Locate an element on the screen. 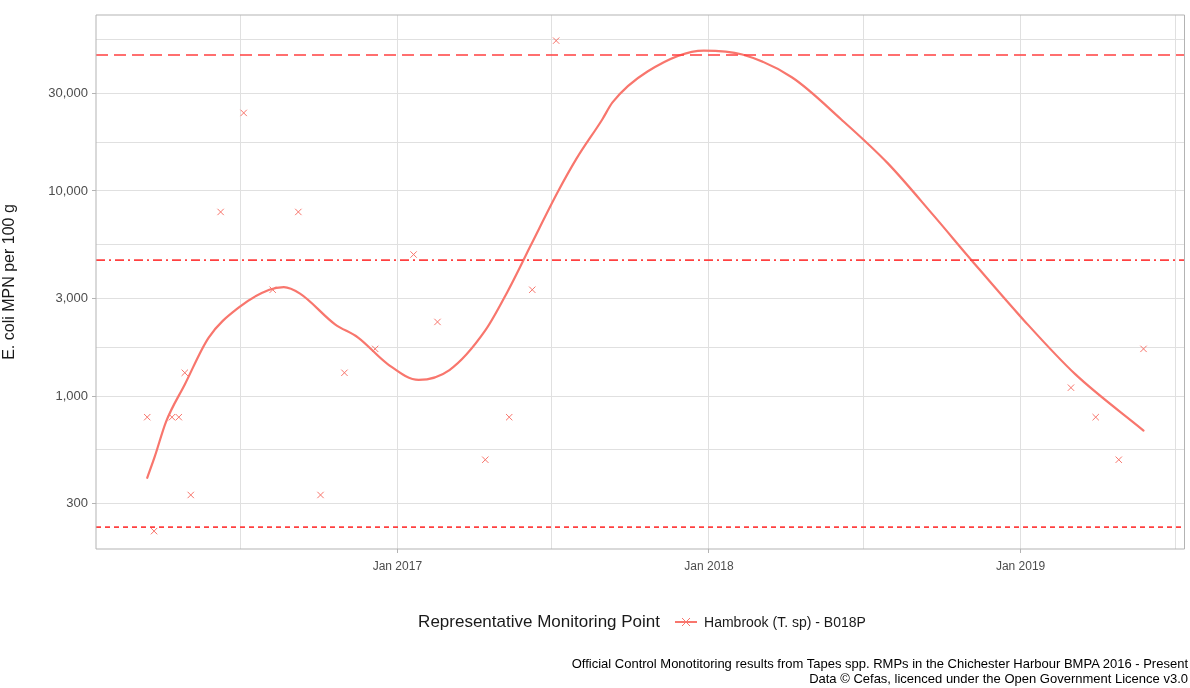  text: Official Control Monotitoring results from Tapes spp. RMPs in the Chichester Harbour BMPA 2016 - Present is located at coordinates (879, 663).